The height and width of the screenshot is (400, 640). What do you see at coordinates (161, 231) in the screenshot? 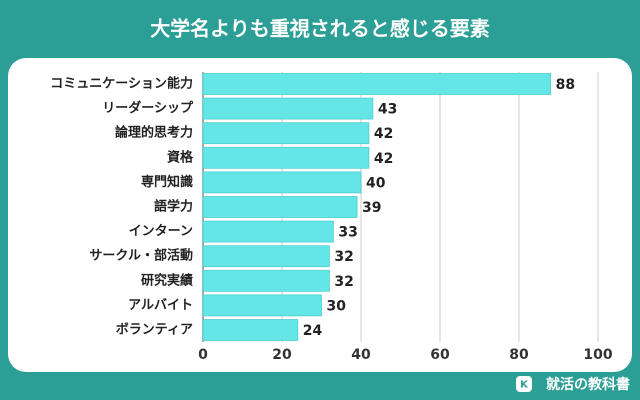
I see `y-tick-label: インターン` at bounding box center [161, 231].